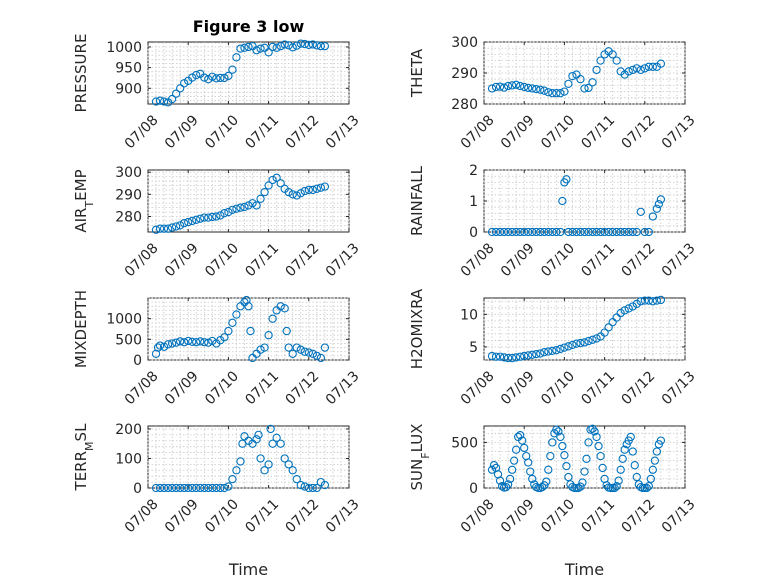 The image size is (778, 583). Describe the element at coordinates (473, 171) in the screenshot. I see `y-tick-label: 2` at that location.